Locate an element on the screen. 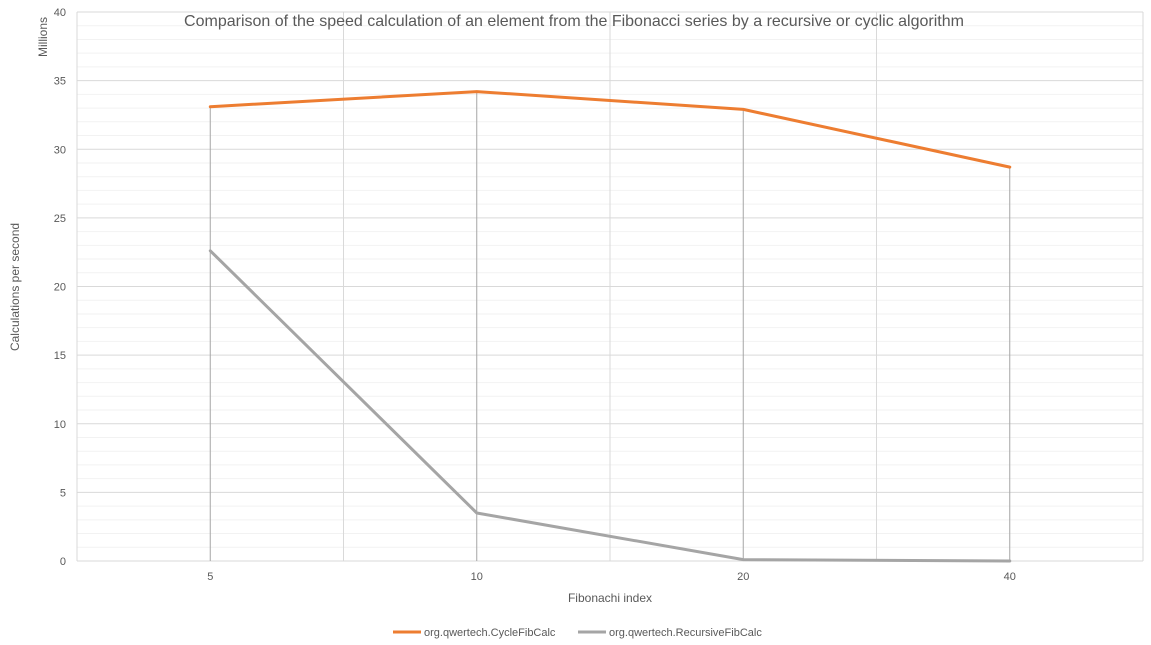 This screenshot has width=1151, height=645. y-axis-ticks: 0 5 10 15 20 25 30 35 40 is located at coordinates (60, 287).